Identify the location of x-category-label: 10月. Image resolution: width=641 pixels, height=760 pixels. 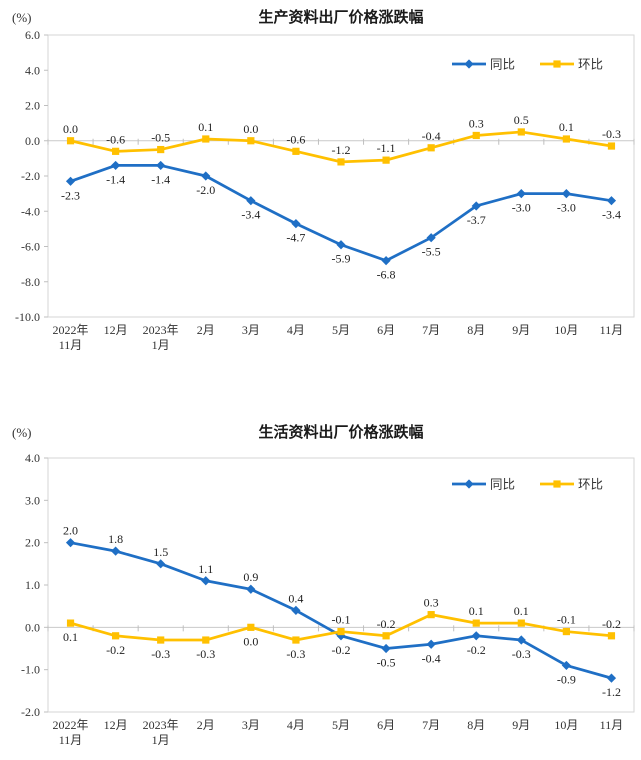
(566, 330).